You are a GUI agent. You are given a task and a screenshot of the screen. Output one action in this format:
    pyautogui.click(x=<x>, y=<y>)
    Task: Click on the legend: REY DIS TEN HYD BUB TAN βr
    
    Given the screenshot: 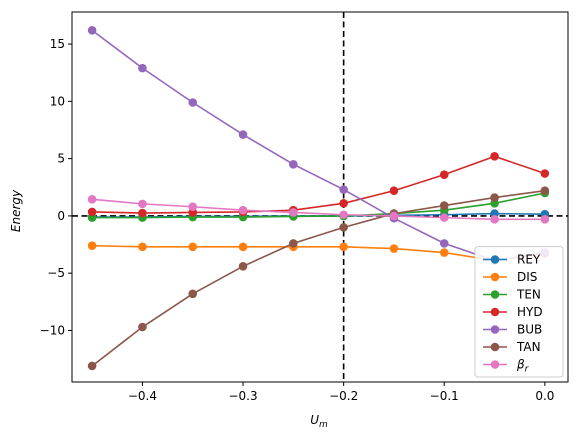 What is the action you would take?
    pyautogui.click(x=519, y=312)
    